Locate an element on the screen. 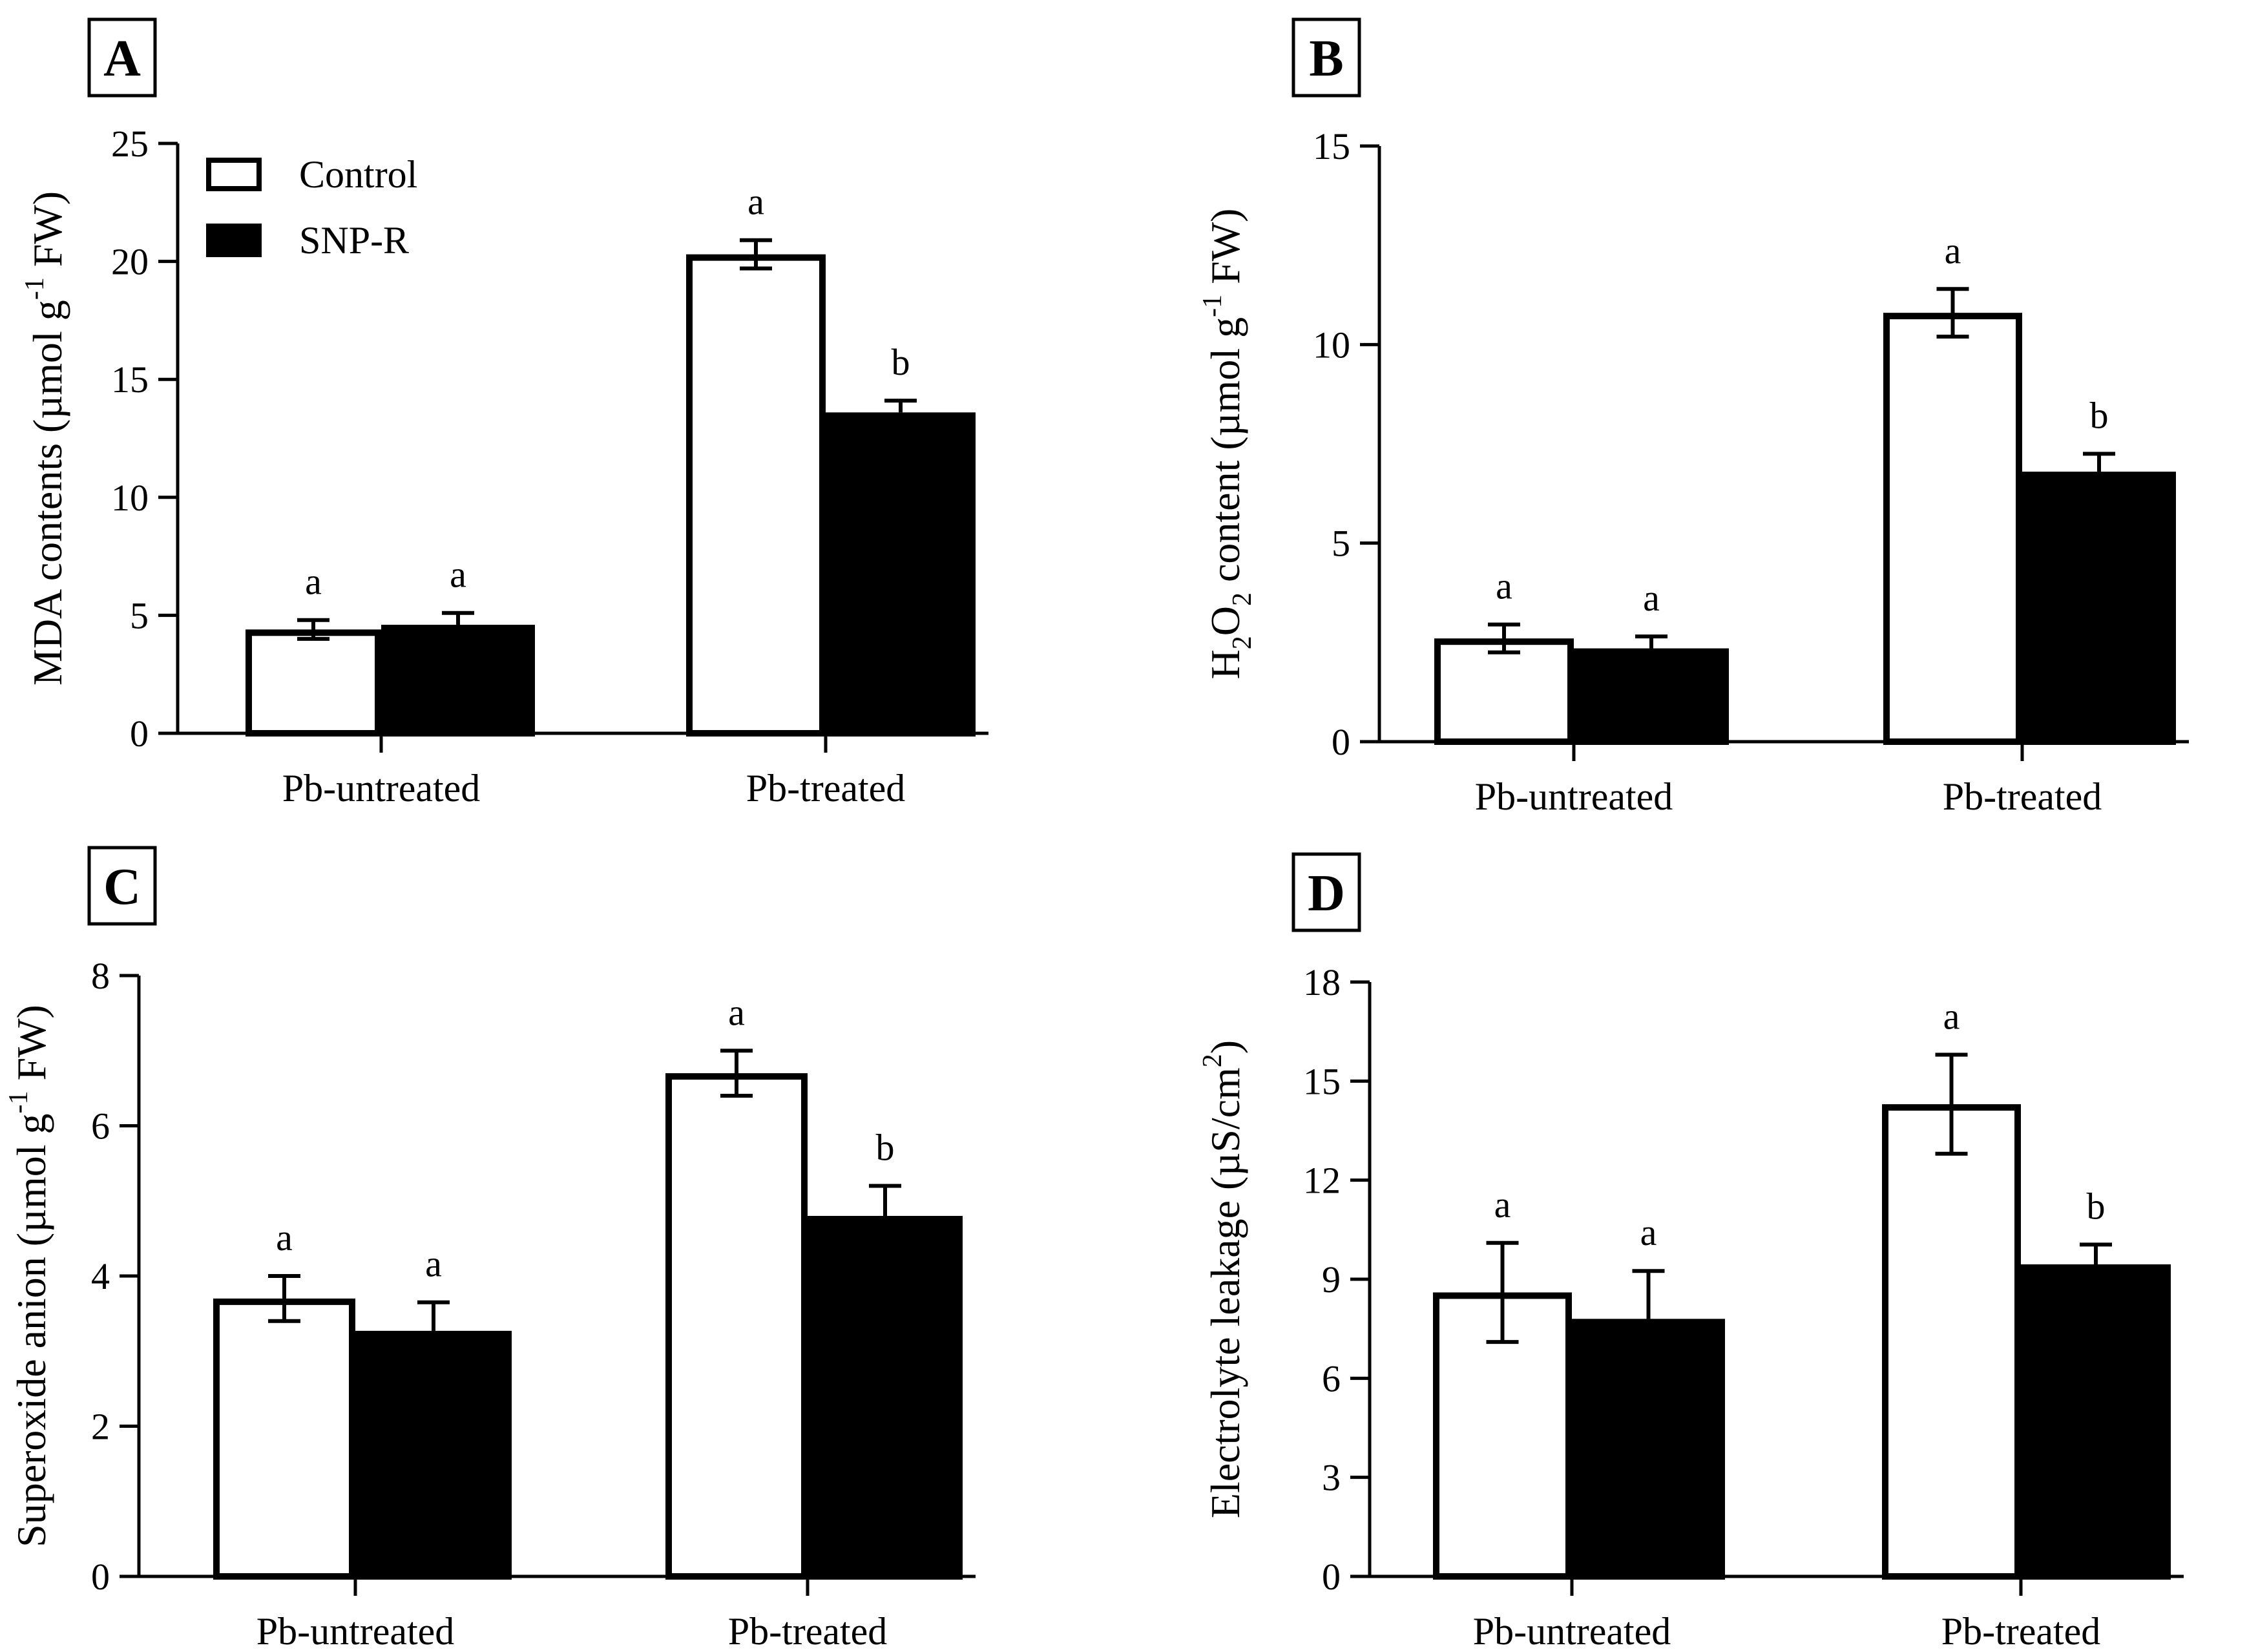  panel-label: B is located at coordinates (1326, 59).